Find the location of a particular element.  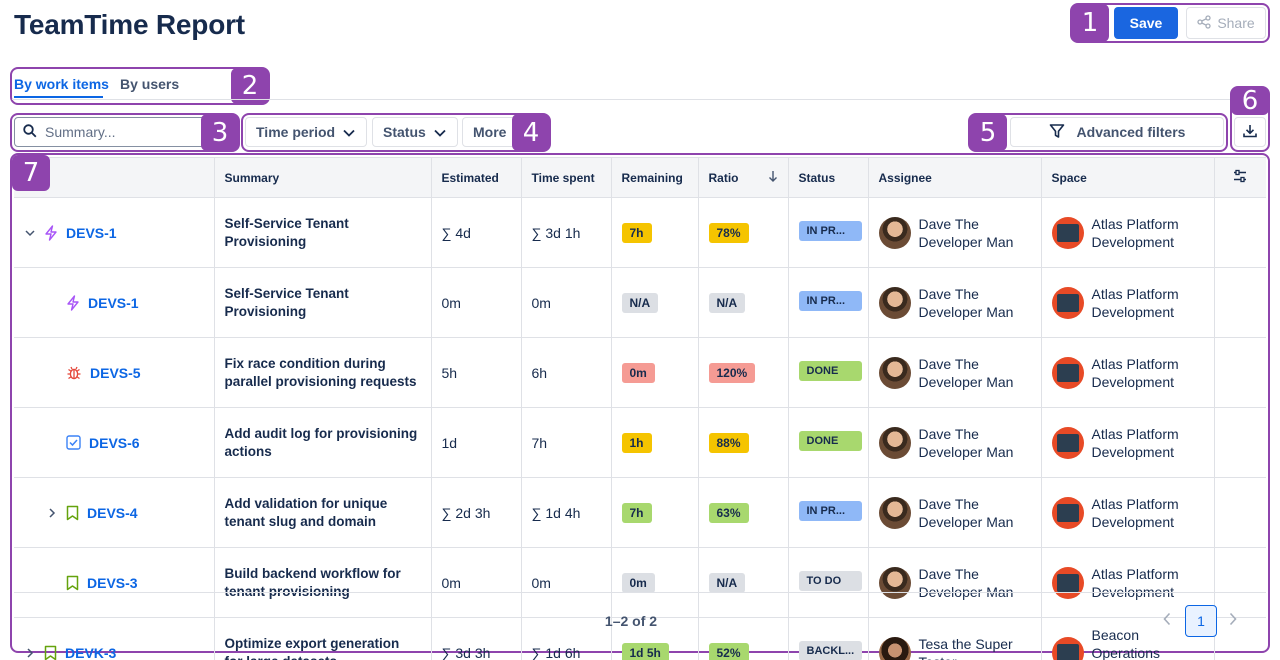

column-settings-icon is located at coordinates (1240, 176).